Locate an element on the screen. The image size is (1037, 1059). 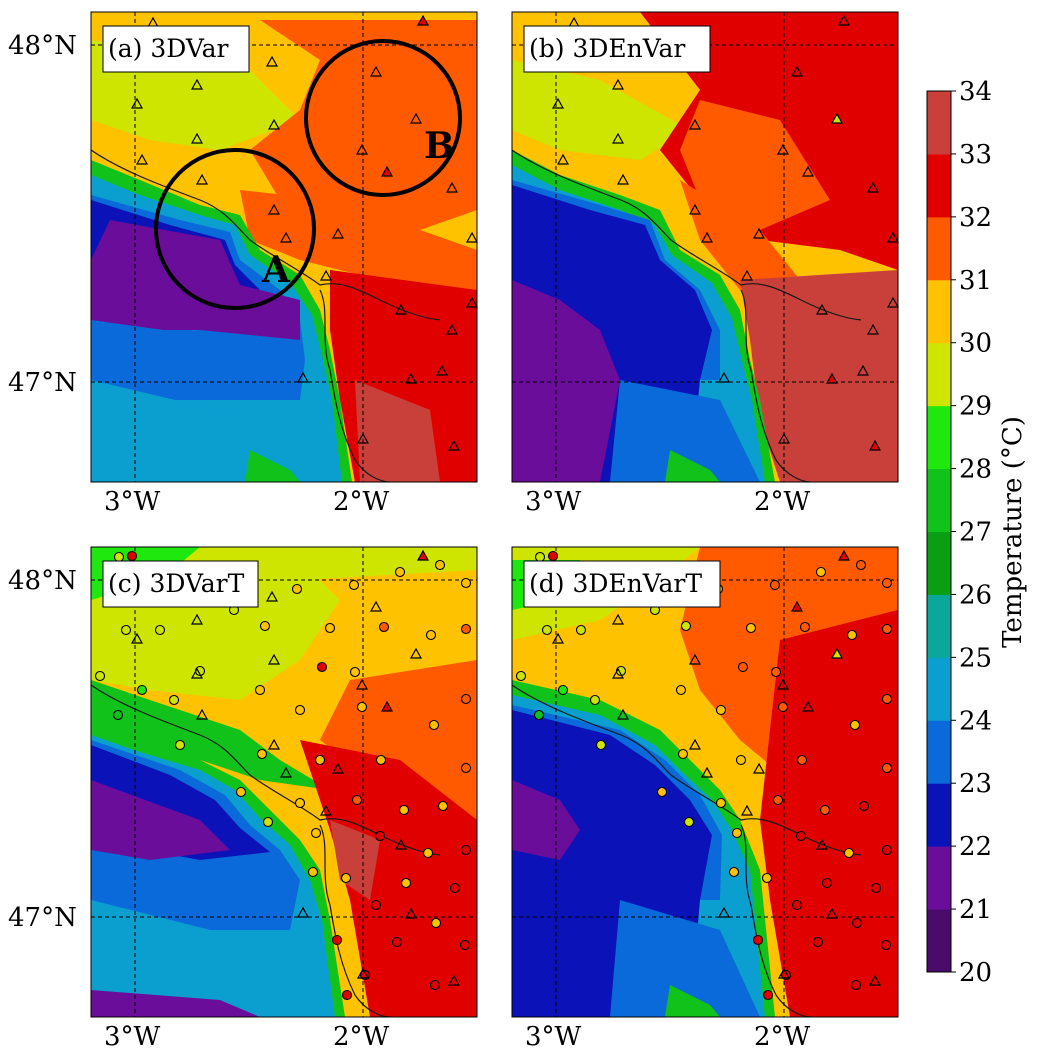
lon-tick-2w-b: 2°W is located at coordinates (782, 502).